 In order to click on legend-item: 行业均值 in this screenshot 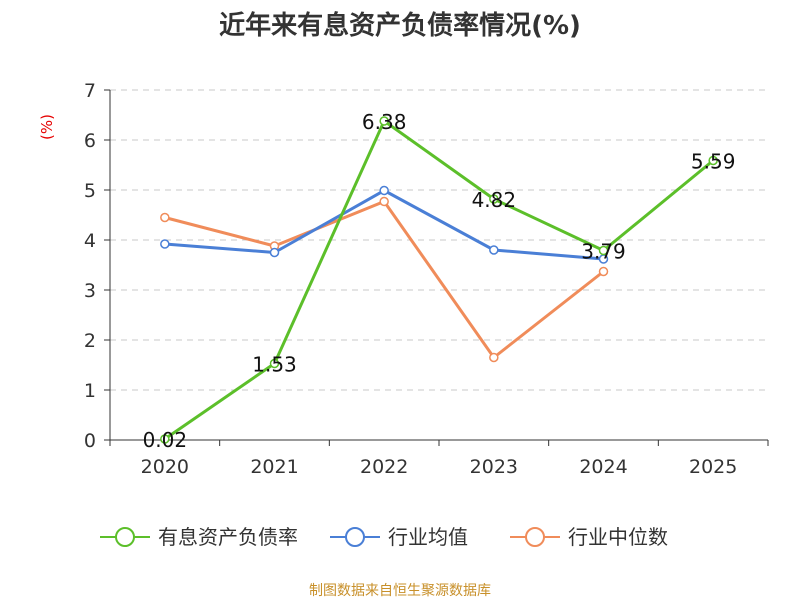, I will do `click(399, 537)`.